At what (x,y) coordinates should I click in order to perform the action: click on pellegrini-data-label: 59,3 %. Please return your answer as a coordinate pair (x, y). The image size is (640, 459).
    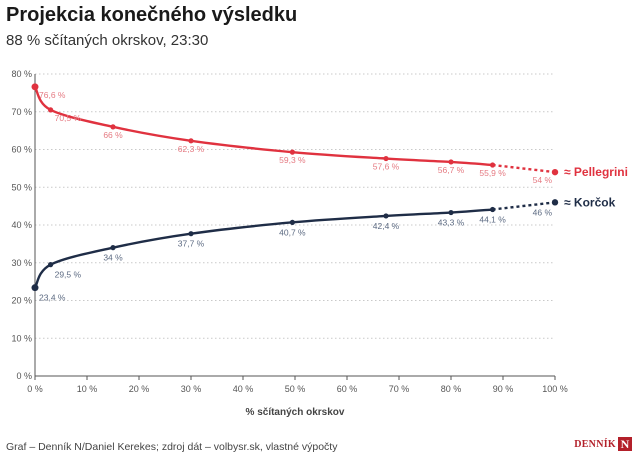
    Looking at the image, I should click on (292, 160).